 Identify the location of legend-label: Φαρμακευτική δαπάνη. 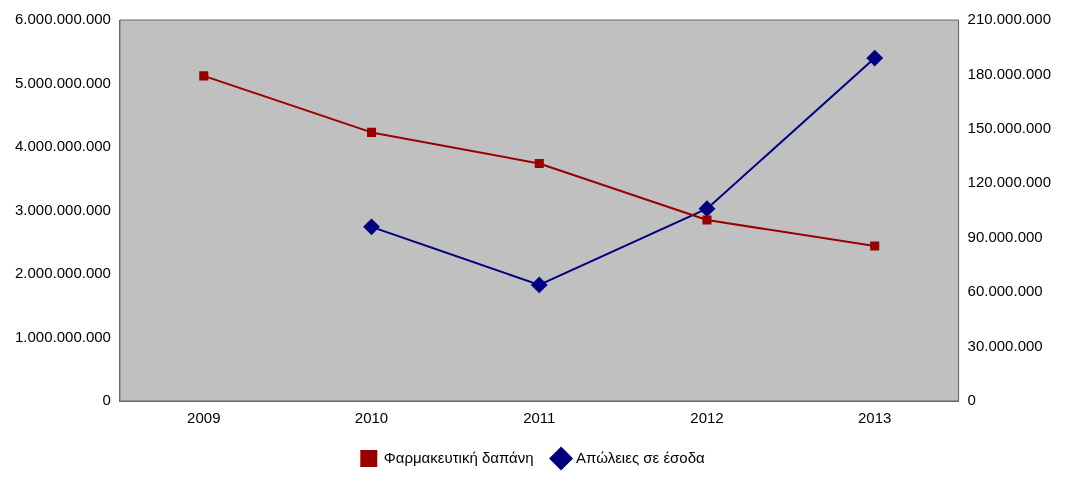
(458, 457).